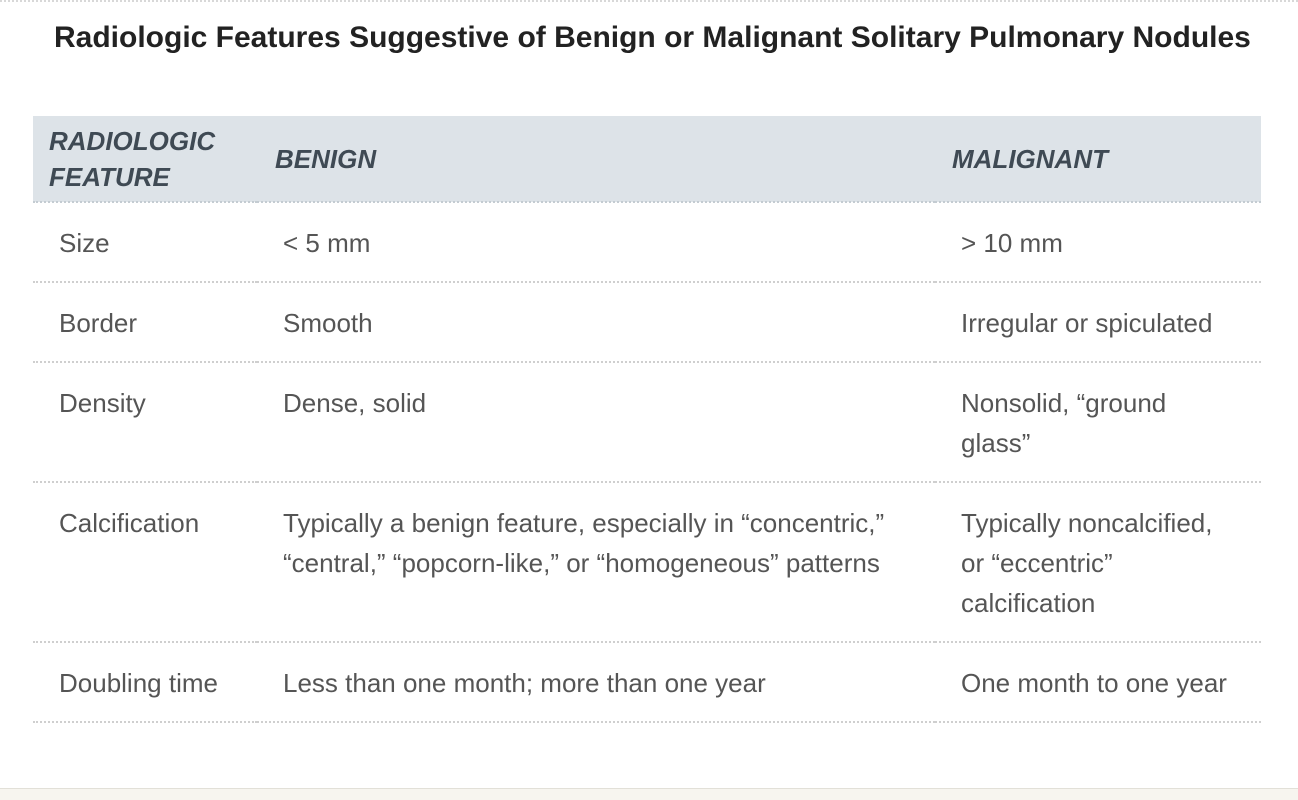 The width and height of the screenshot is (1298, 800). Describe the element at coordinates (145, 682) in the screenshot. I see `row-feature-cell: Doubling time` at that location.